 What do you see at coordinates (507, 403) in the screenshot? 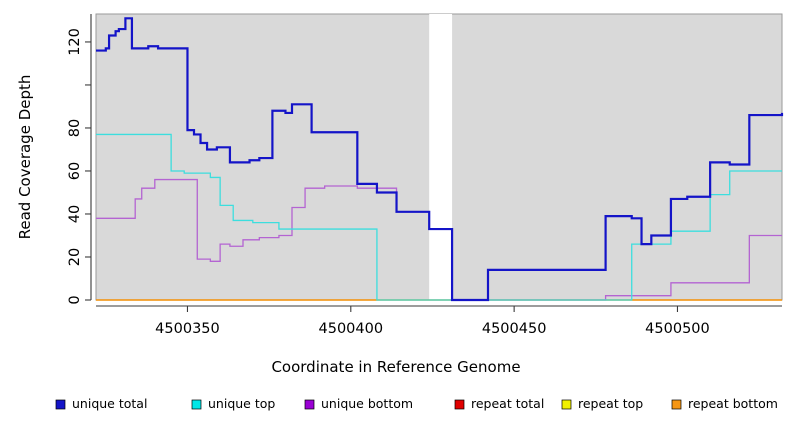
I see `legend-label-repeat-total: repeat total` at bounding box center [507, 403].